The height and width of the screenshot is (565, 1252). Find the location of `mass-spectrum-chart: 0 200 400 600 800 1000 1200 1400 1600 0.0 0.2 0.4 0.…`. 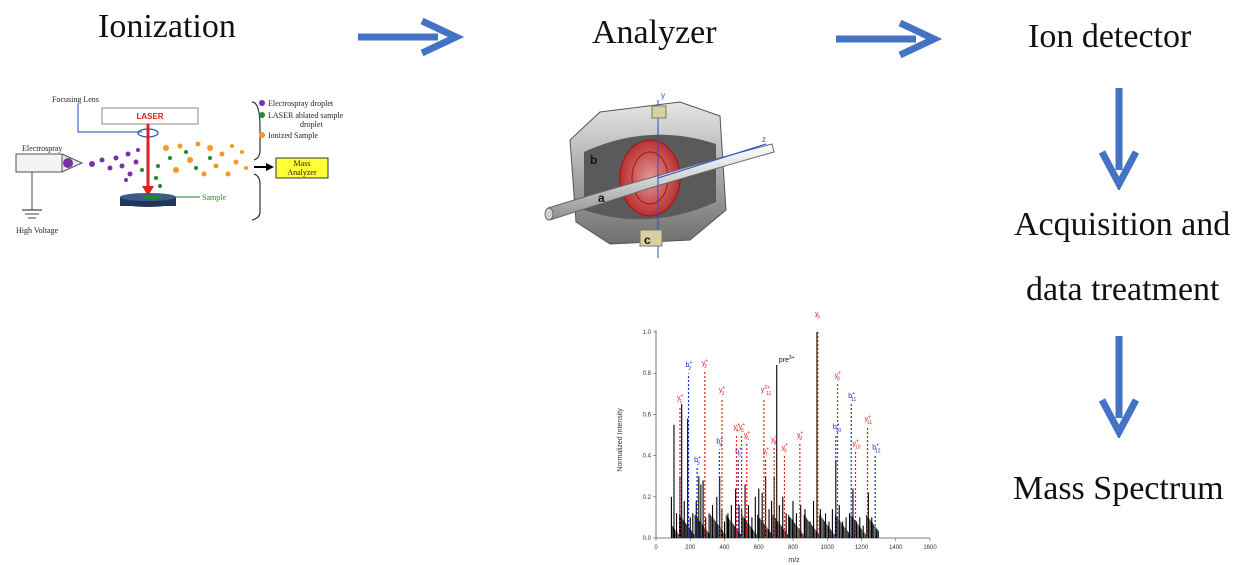

mass-spectrum-chart: 0 200 400 600 800 1000 1200 1400 1600 0.0 0.2 0.4 0.… is located at coordinates (777, 438).